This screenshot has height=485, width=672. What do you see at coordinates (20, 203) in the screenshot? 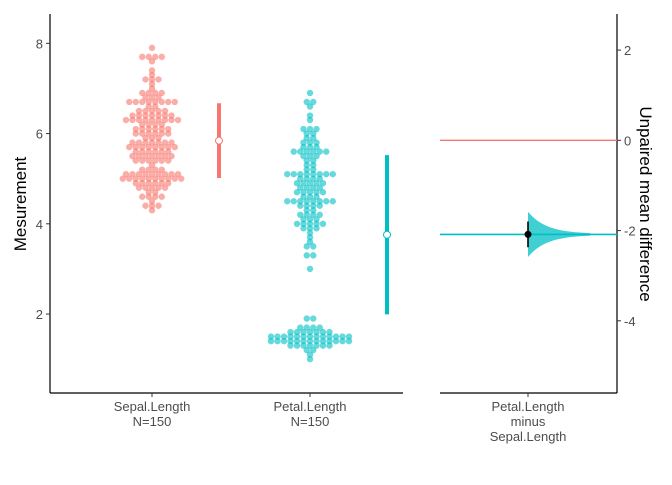
I see `y-axis-label-left: Mesurement` at bounding box center [20, 203].